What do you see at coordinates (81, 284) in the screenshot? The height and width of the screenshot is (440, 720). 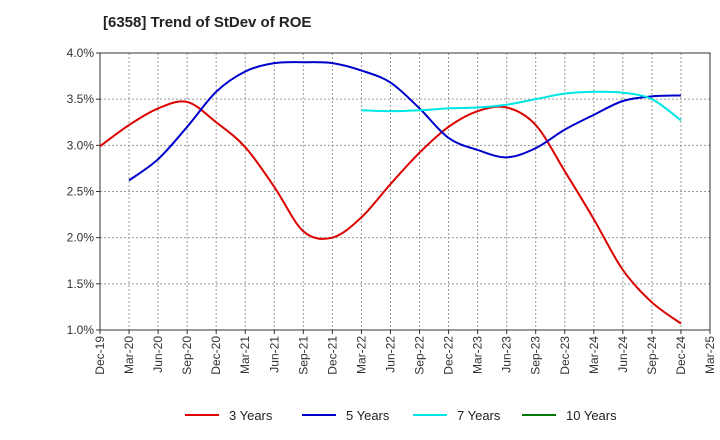 I see `y-tick-label: 1.5%` at bounding box center [81, 284].